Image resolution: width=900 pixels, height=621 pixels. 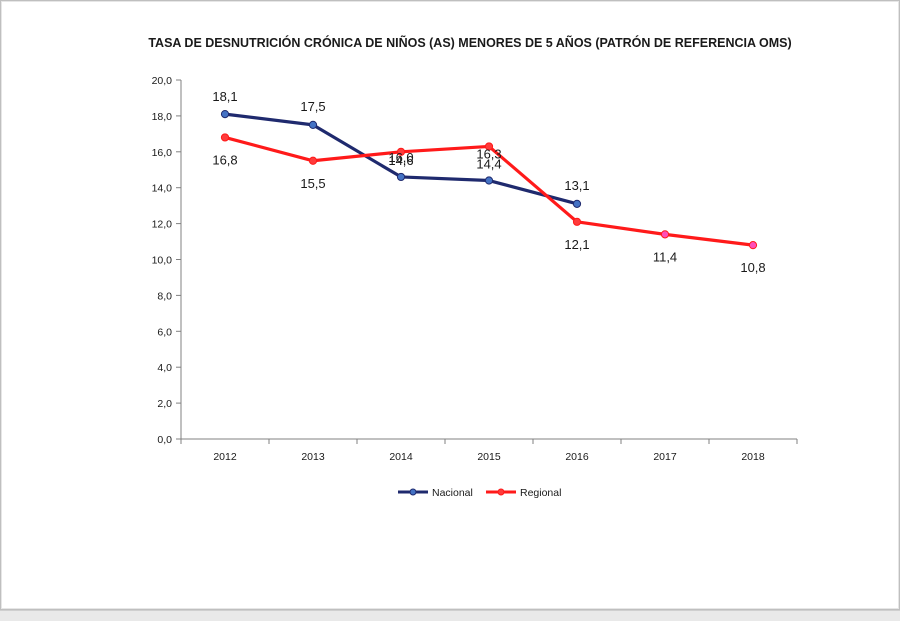 I want to click on series-layer, so click(x=489, y=180).